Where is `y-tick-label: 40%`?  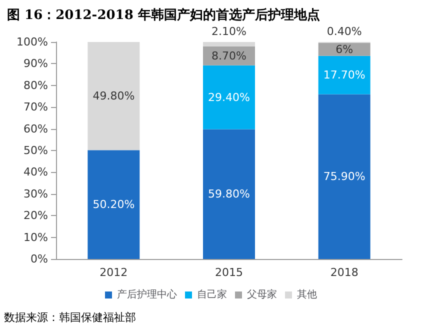 y-tick-label: 40% is located at coordinates (36, 172).